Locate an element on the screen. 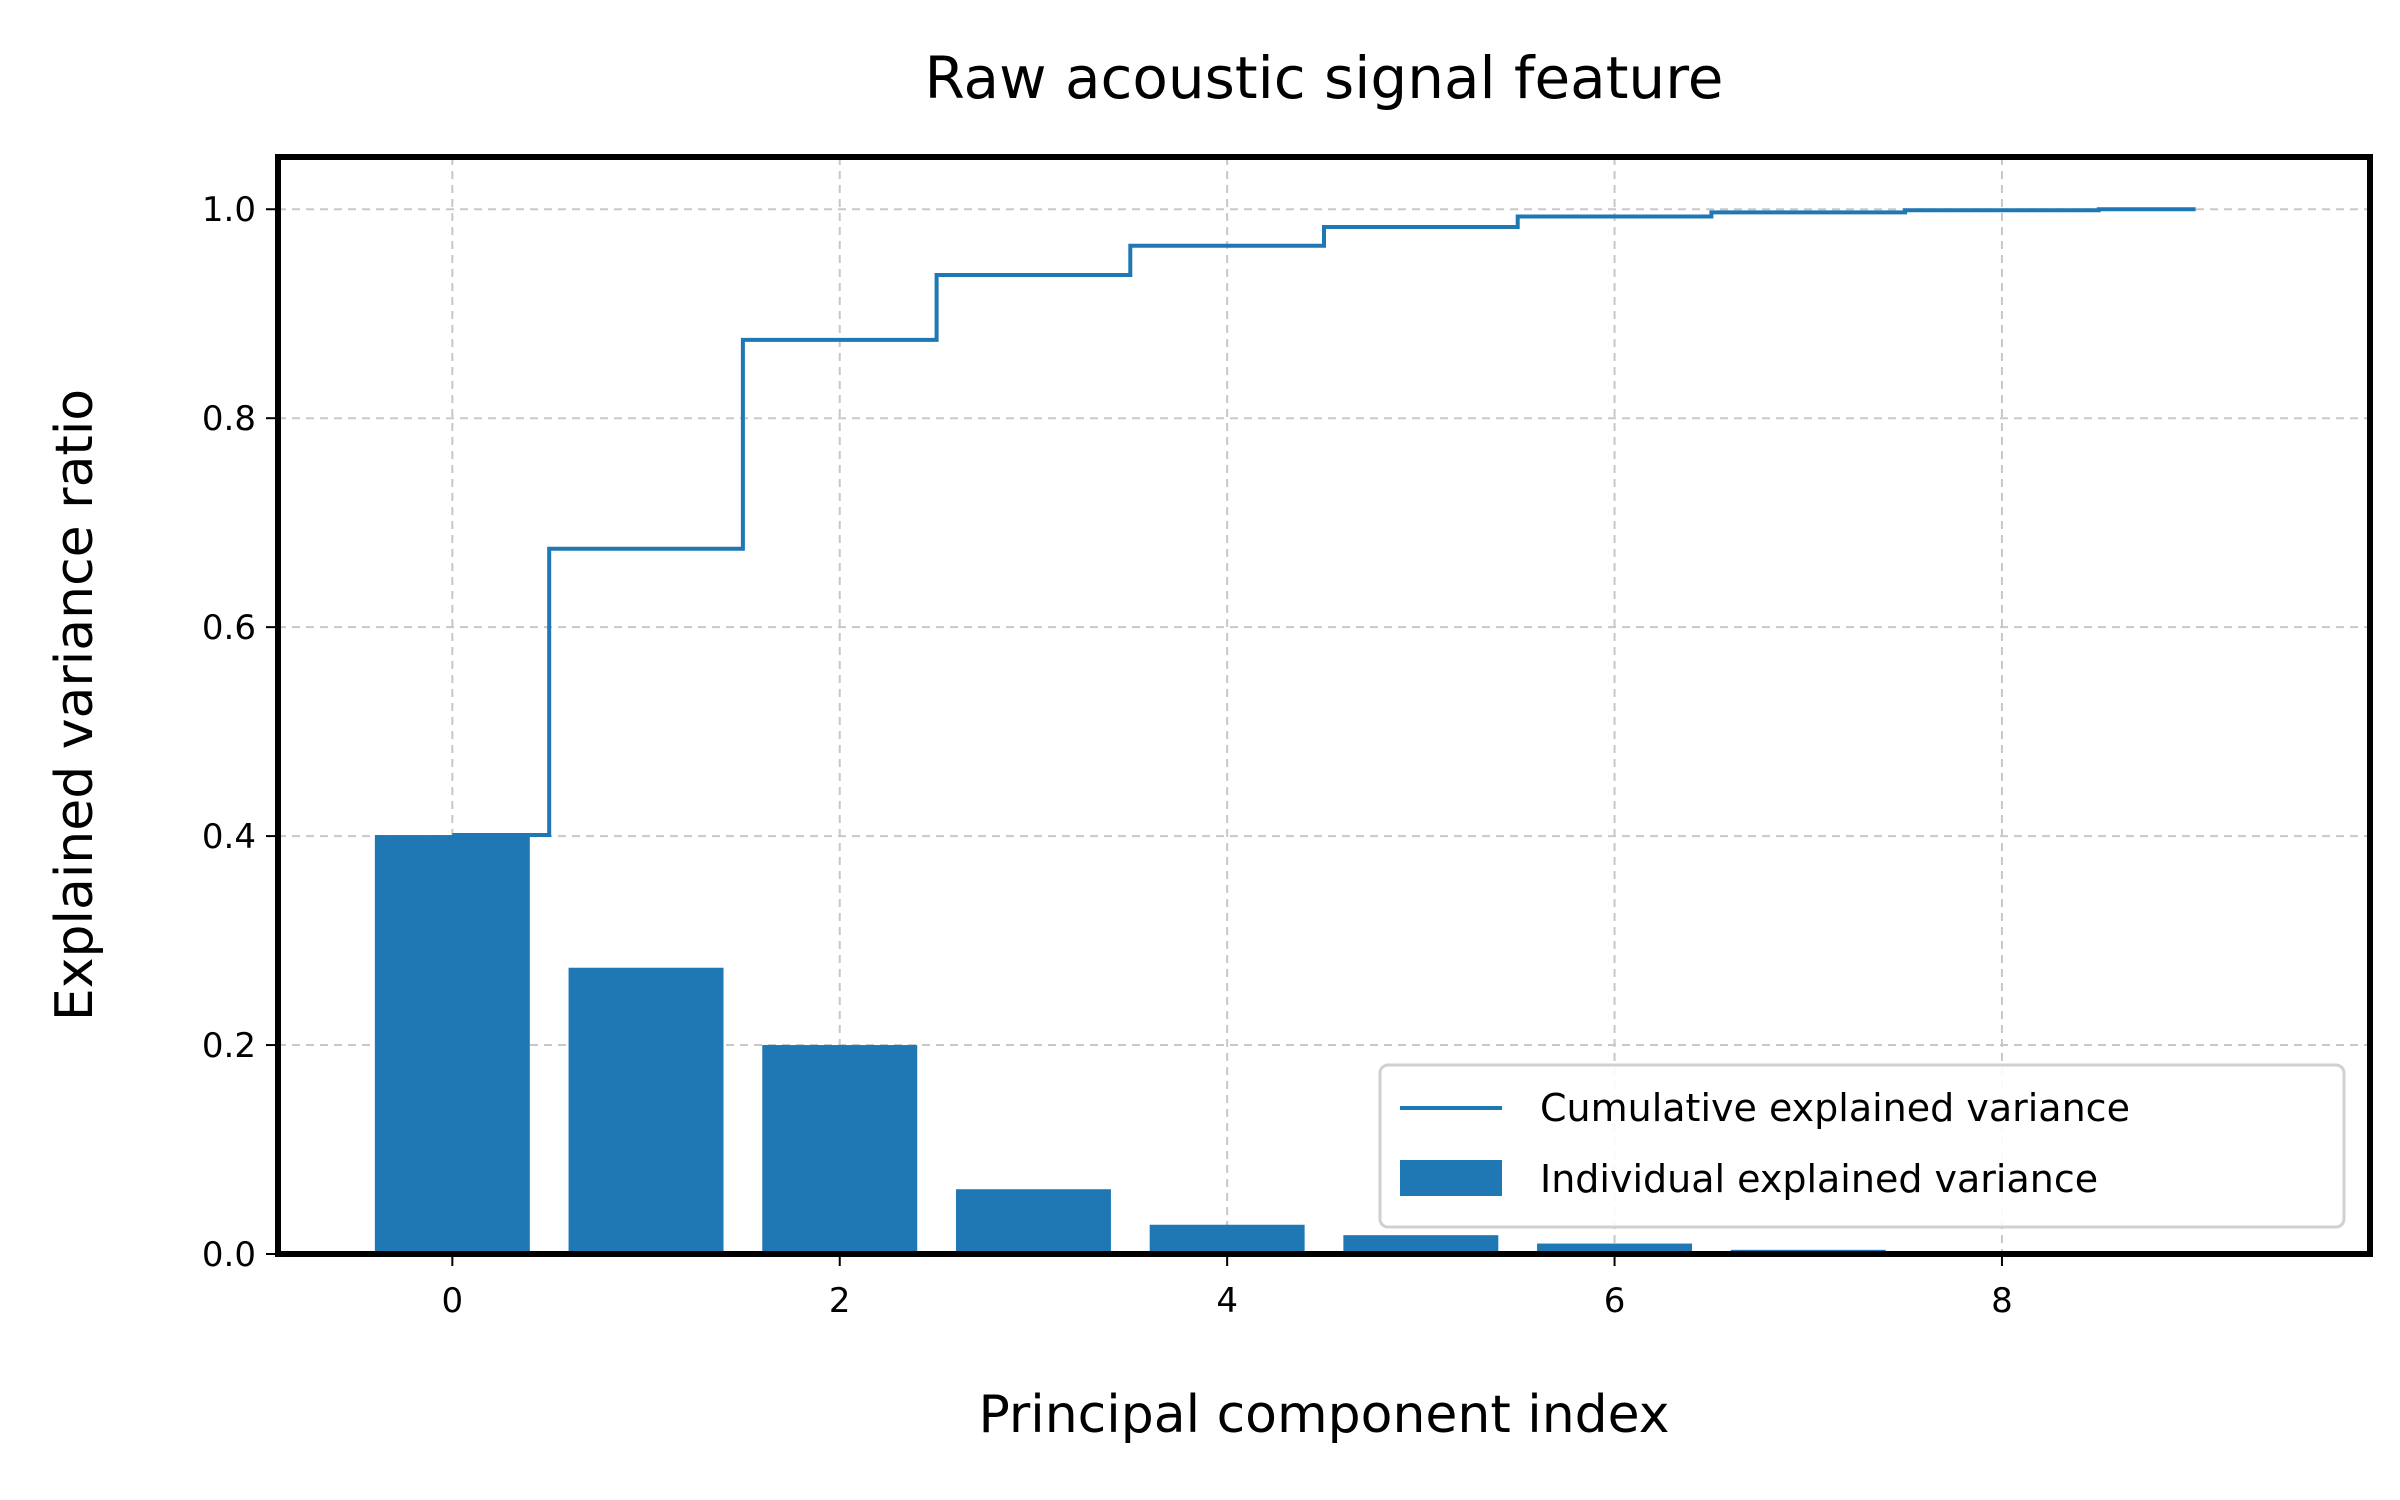 This screenshot has width=2400, height=1500. x-tick-label: 4 is located at coordinates (1227, 1301).